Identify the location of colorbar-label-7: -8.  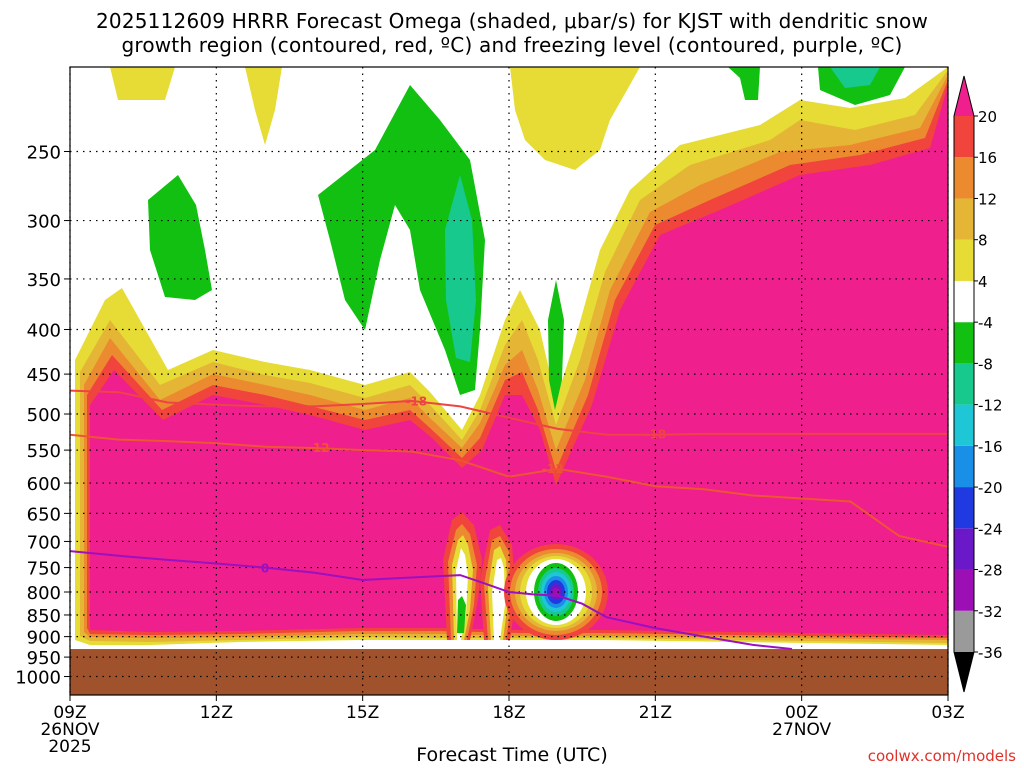
(985, 364).